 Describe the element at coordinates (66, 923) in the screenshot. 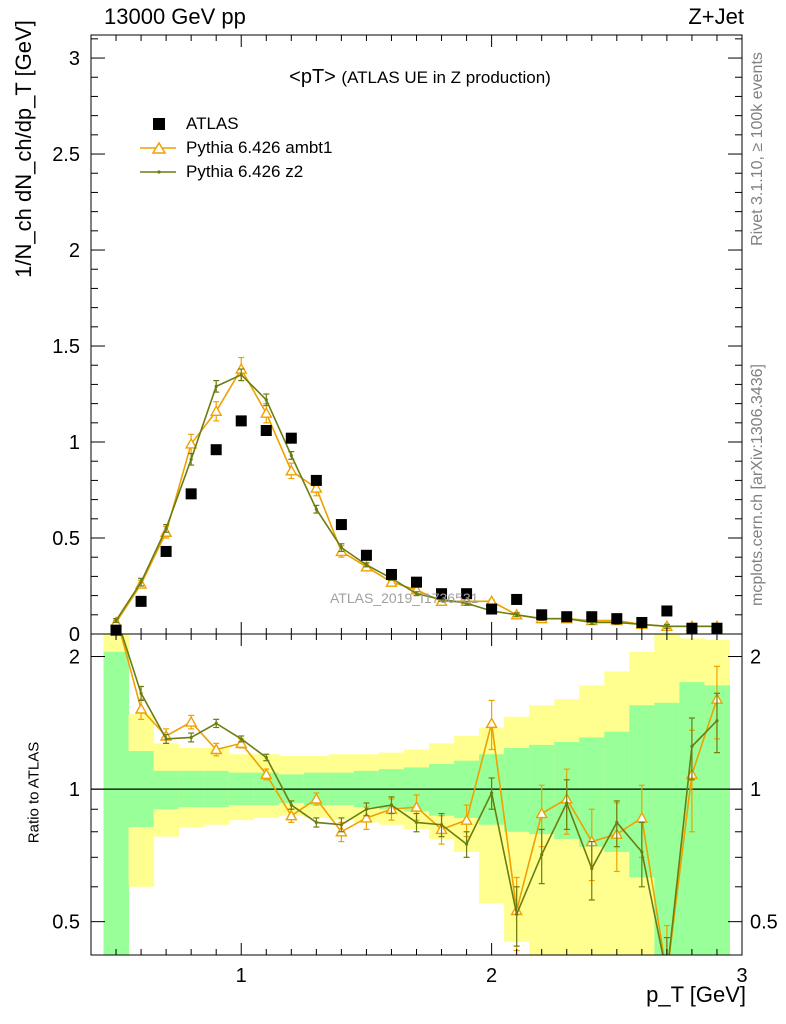

I see `ratio-y-tick-label-left: 0.5` at that location.